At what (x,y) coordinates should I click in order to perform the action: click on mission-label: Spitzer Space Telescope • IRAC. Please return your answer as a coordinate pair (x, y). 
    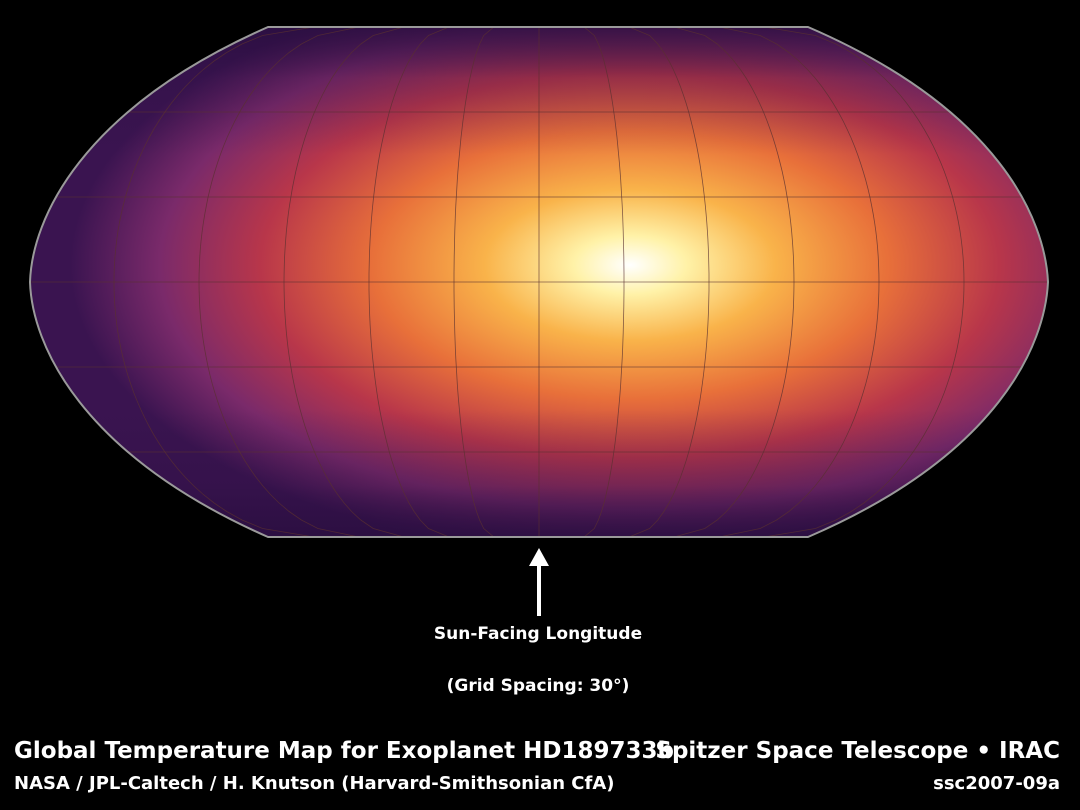
    Looking at the image, I should click on (857, 751).